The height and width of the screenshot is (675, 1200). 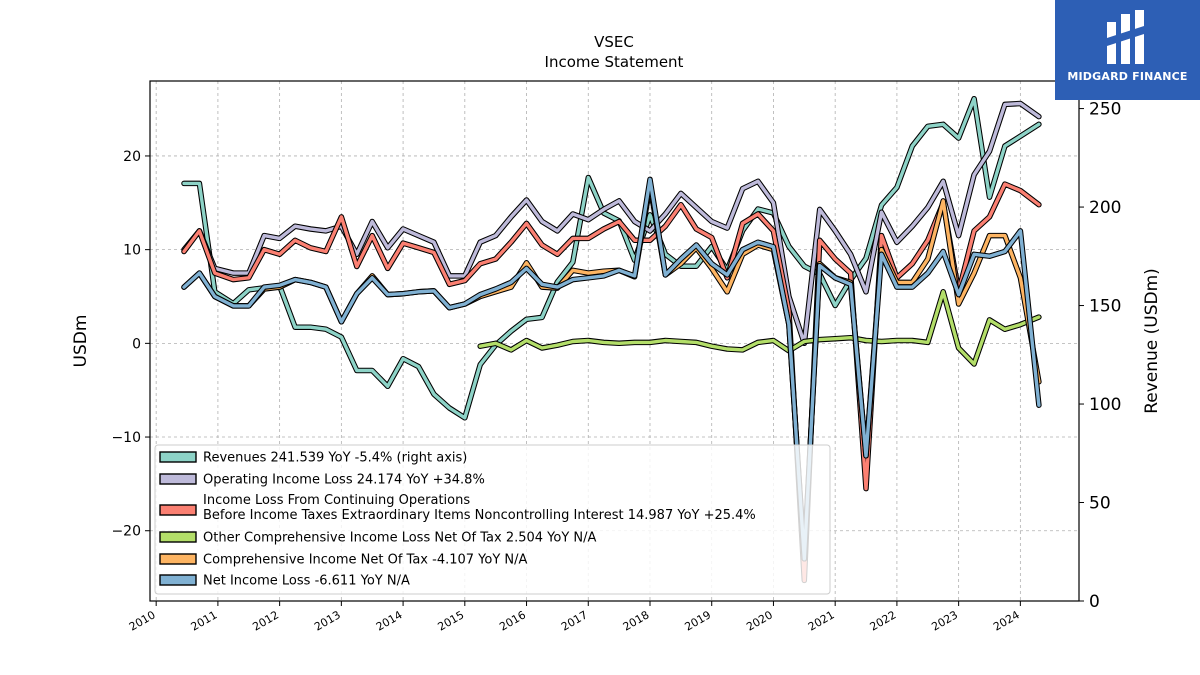 I want to click on right-tick-label: 50, so click(x=1100, y=504).